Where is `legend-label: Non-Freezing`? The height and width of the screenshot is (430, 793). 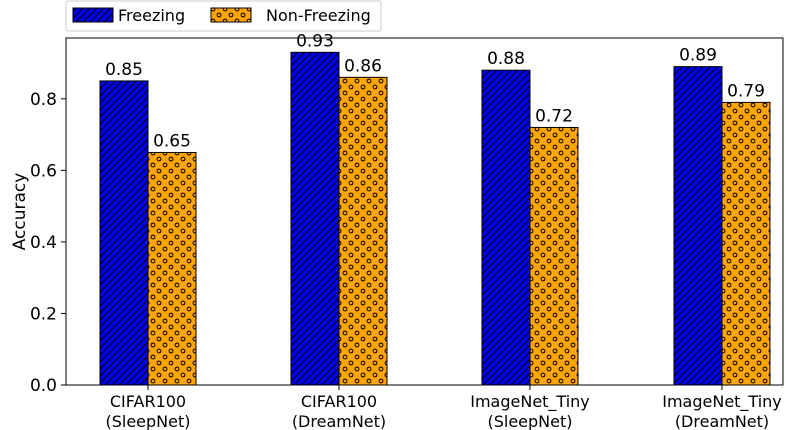
legend-label: Non-Freezing is located at coordinates (318, 15).